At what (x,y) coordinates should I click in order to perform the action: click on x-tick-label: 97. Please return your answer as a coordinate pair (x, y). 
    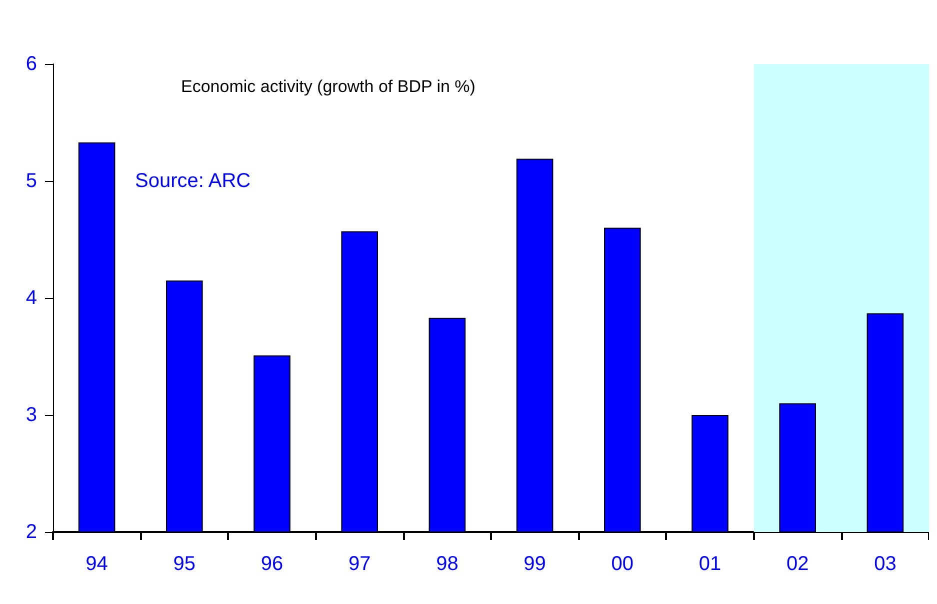
    Looking at the image, I should click on (359, 564).